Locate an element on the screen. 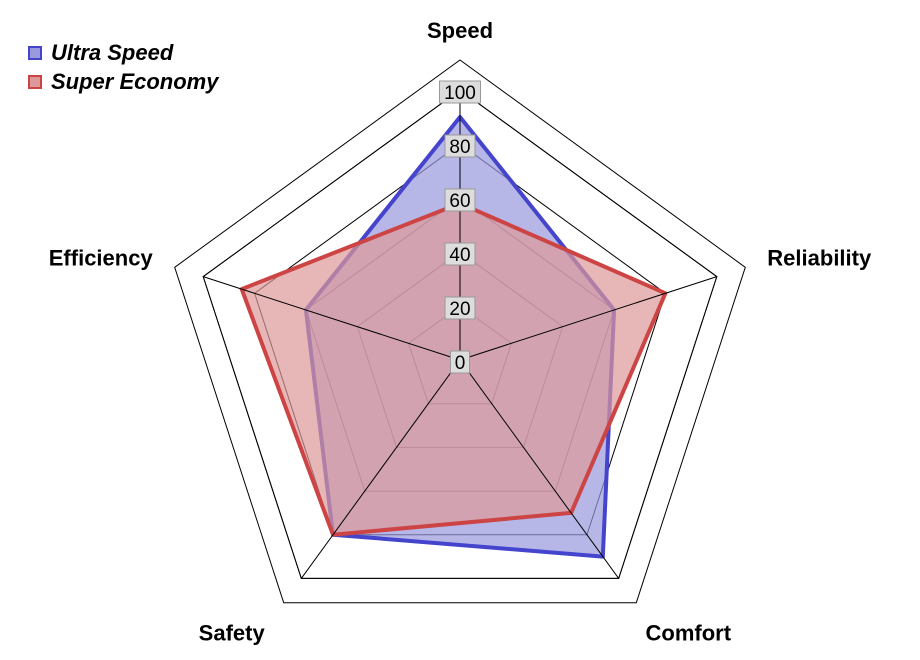 The height and width of the screenshot is (660, 920). legend: Ultra Speed Super Economy is located at coordinates (123, 67).